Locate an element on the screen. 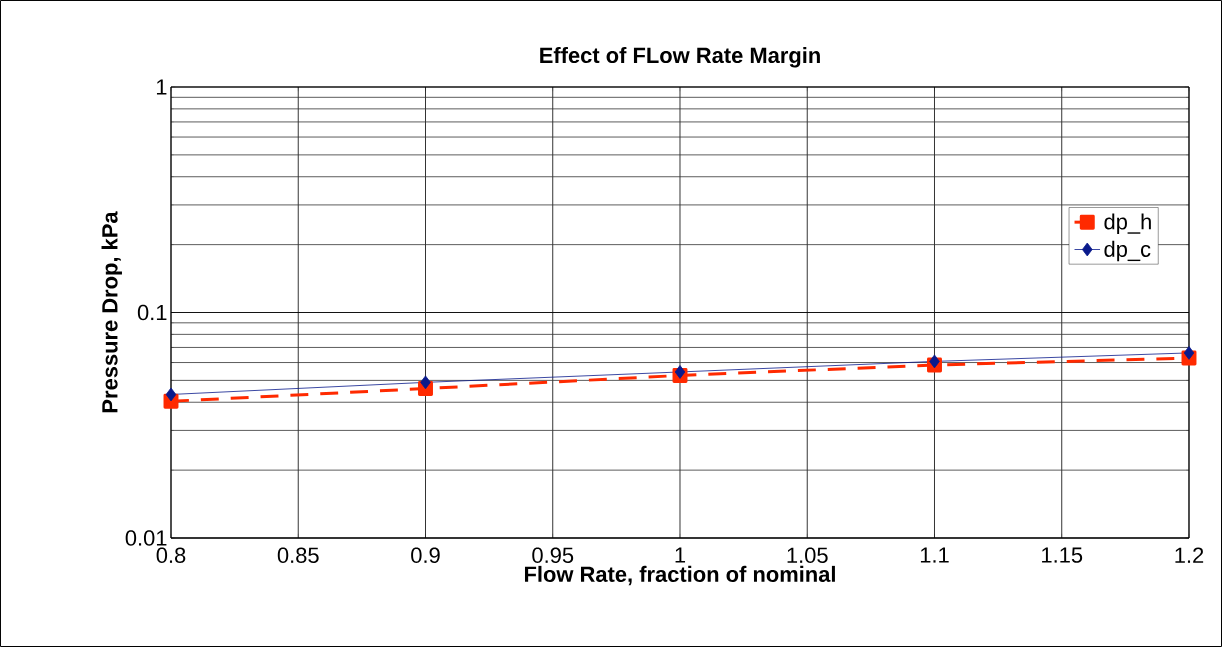 The height and width of the screenshot is (647, 1222). x-tick-label: 0.85 is located at coordinates (298, 555).